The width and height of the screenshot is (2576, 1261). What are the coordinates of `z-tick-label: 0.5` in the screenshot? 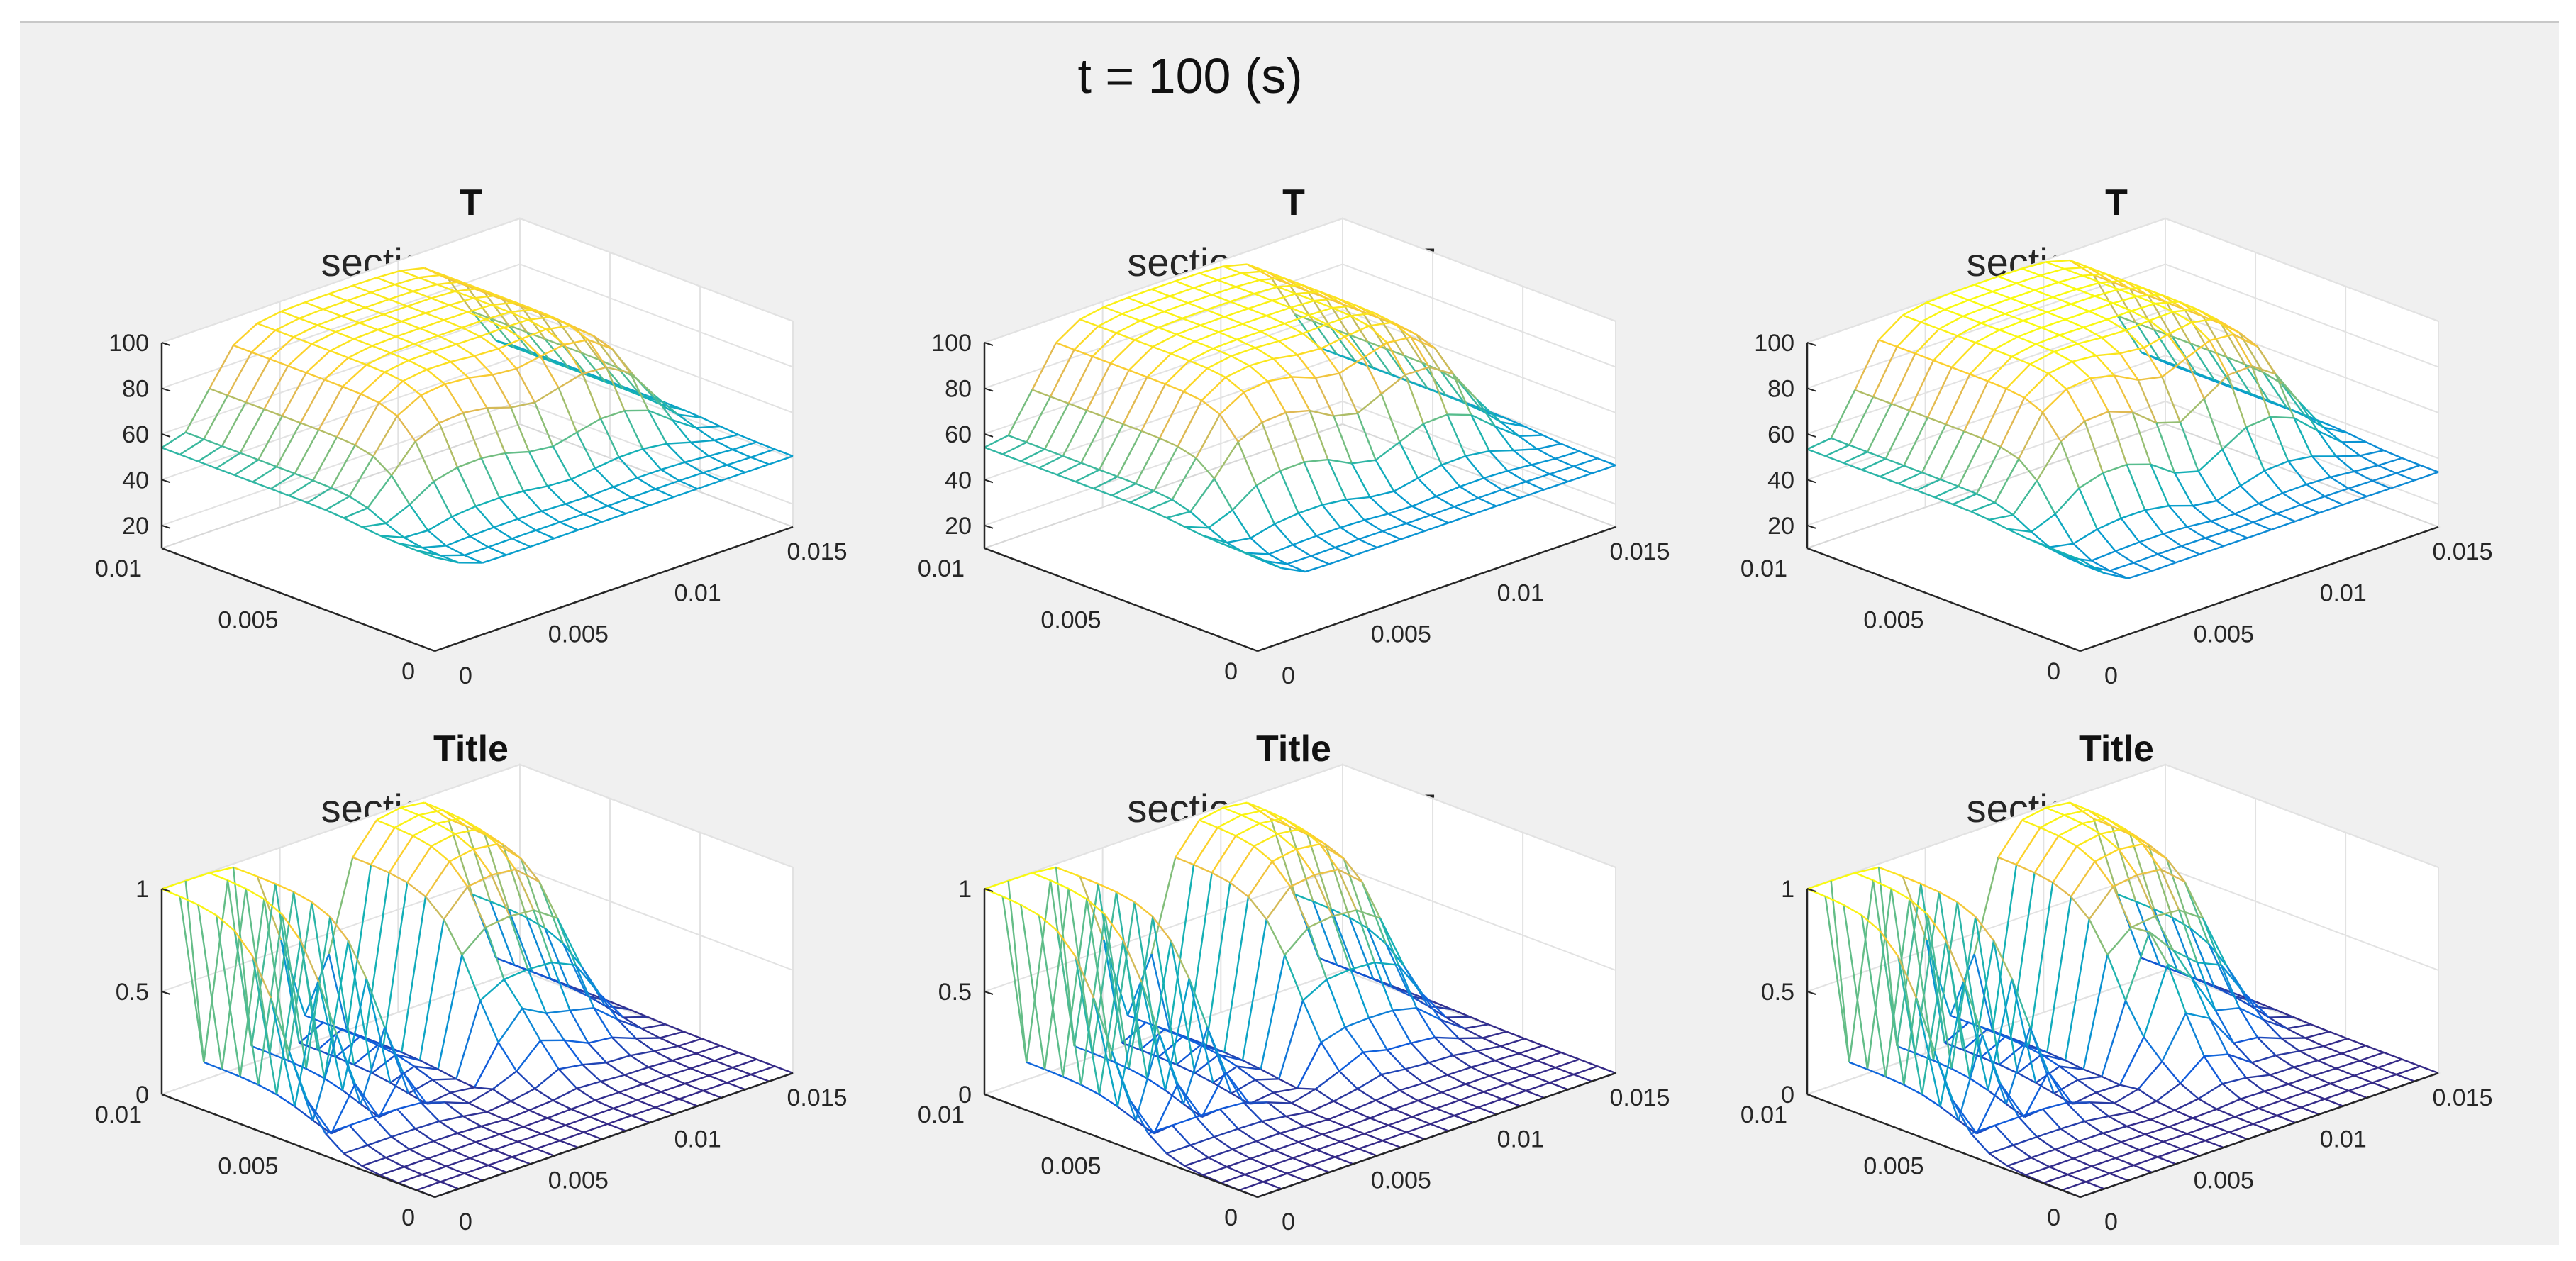 It's located at (132, 992).